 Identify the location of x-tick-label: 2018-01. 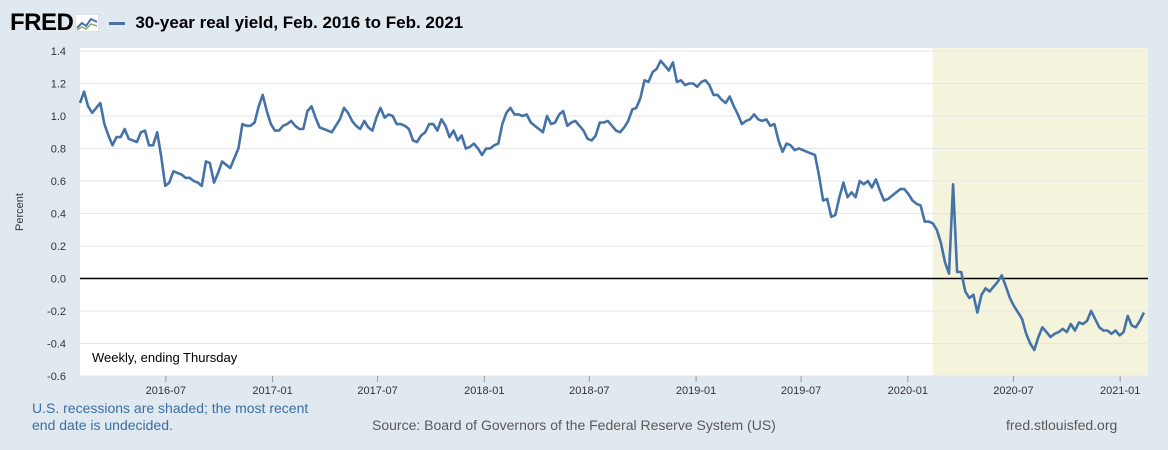
(484, 391).